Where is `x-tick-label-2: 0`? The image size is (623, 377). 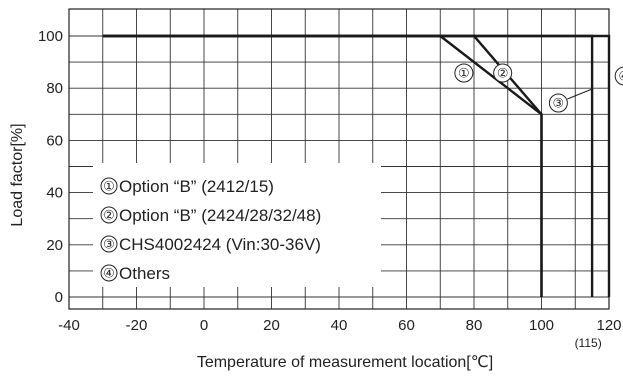 x-tick-label-2: 0 is located at coordinates (204, 325).